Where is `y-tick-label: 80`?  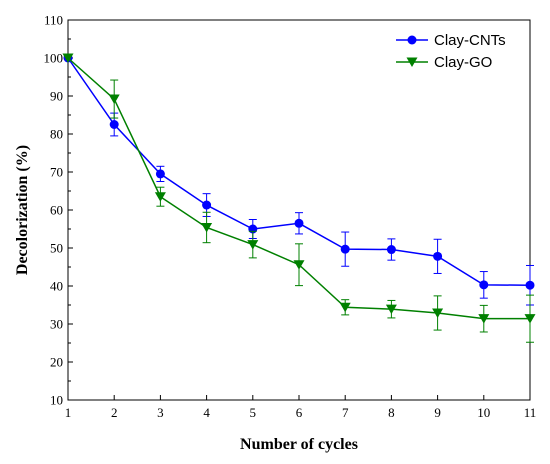 y-tick-label: 80 is located at coordinates (56, 134).